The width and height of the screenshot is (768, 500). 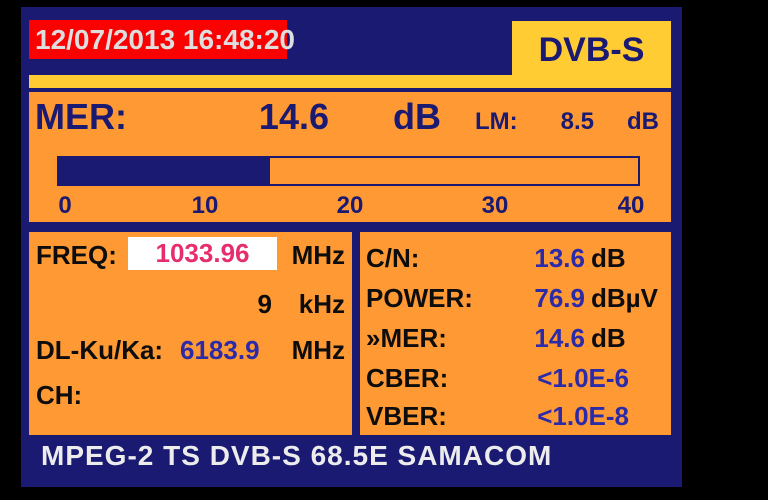 What do you see at coordinates (318, 350) in the screenshot?
I see `downlink-unit: MHz` at bounding box center [318, 350].